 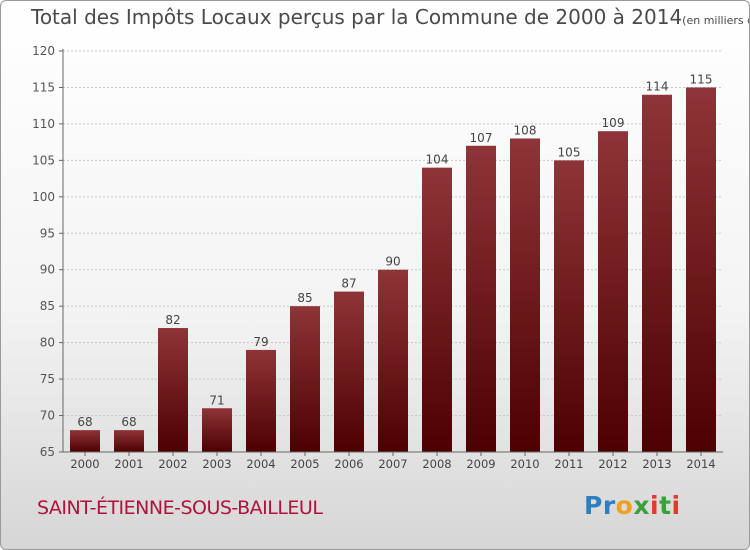 I want to click on data-label-2010: 108, so click(x=525, y=130).